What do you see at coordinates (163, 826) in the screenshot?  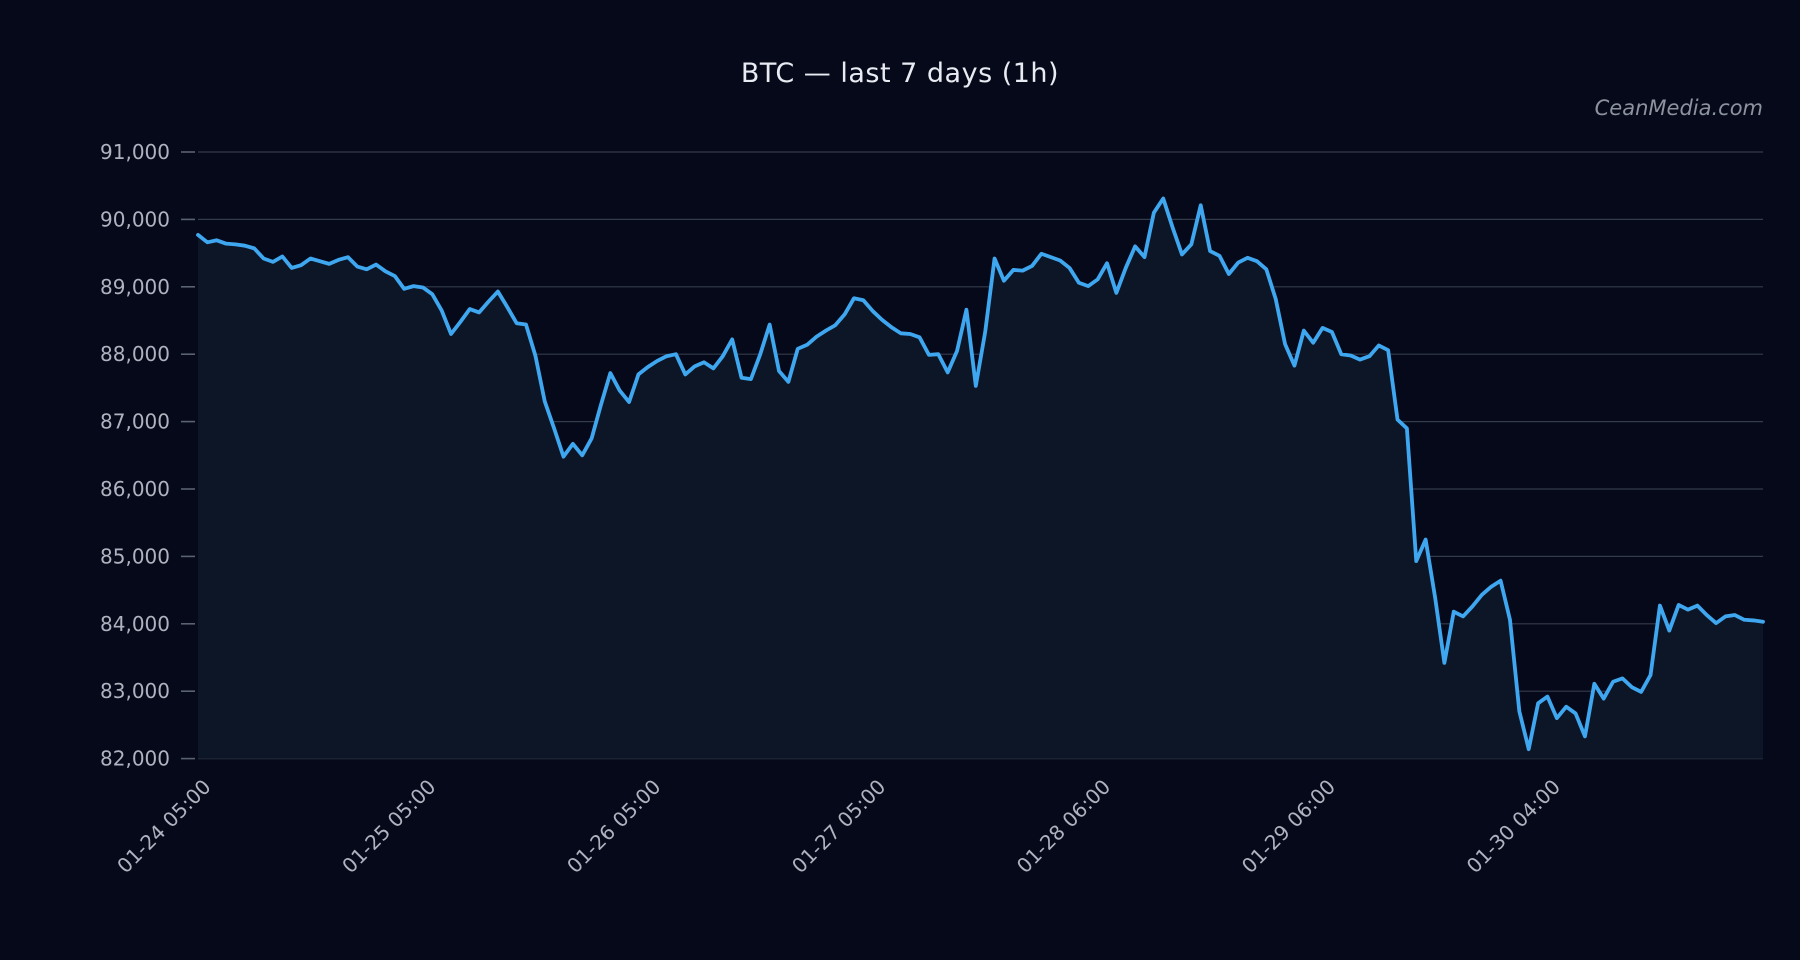 I see `x-tick-label: 01-24 05:00` at bounding box center [163, 826].